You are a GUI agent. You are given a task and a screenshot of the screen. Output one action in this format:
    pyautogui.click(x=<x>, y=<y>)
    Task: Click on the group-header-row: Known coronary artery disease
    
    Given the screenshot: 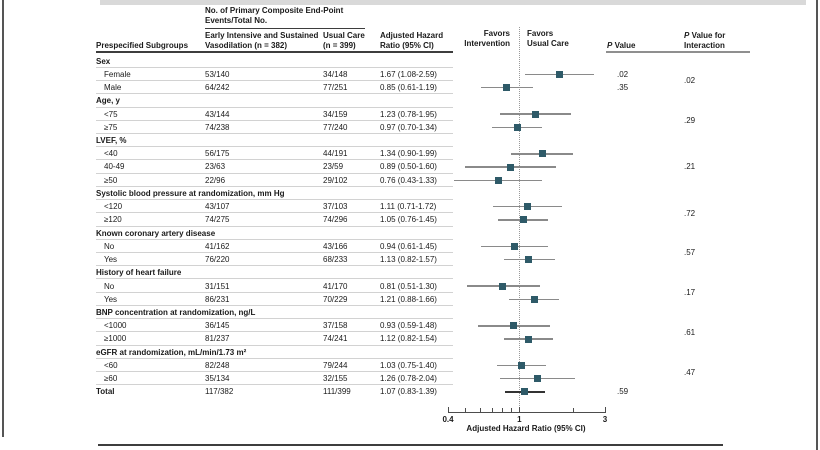 What is the action you would take?
    pyautogui.click(x=410, y=233)
    